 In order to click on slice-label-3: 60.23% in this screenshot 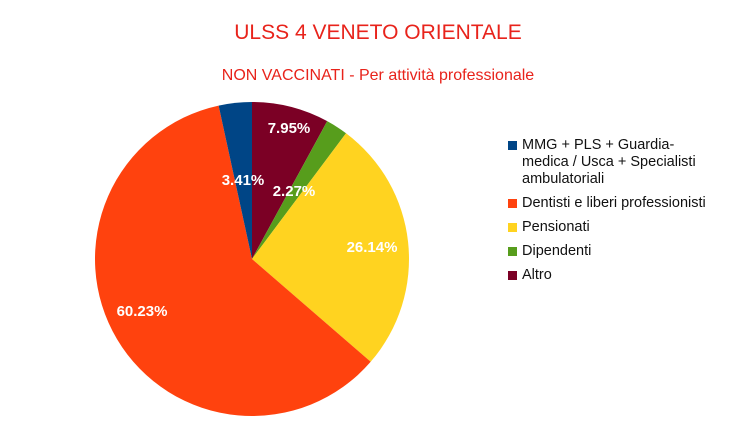, I will do `click(142, 311)`.